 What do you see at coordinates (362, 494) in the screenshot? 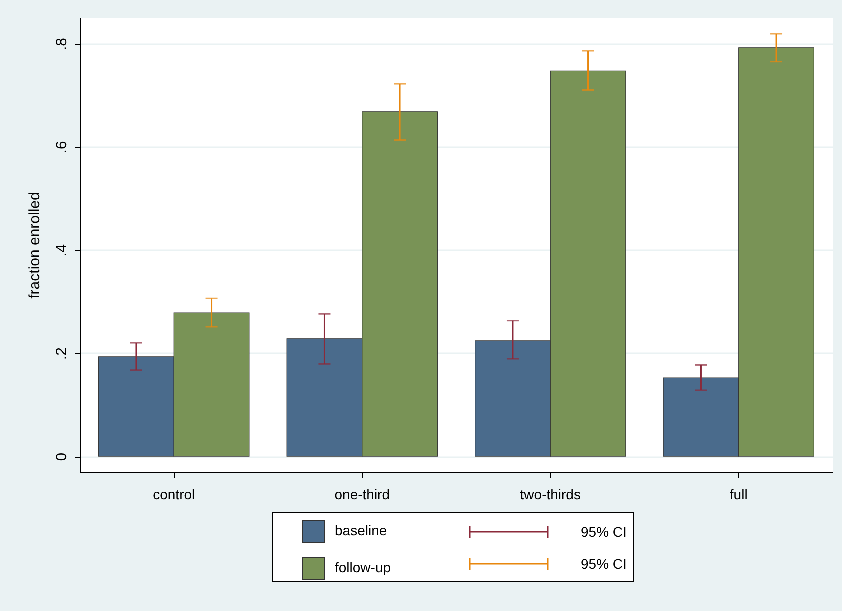
I see `x-tick-label: one-third` at bounding box center [362, 494].